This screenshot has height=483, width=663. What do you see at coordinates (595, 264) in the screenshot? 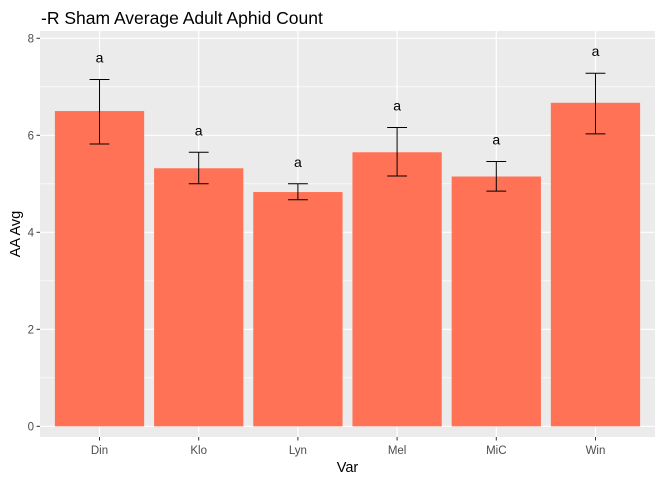
I see `bar-win` at bounding box center [595, 264].